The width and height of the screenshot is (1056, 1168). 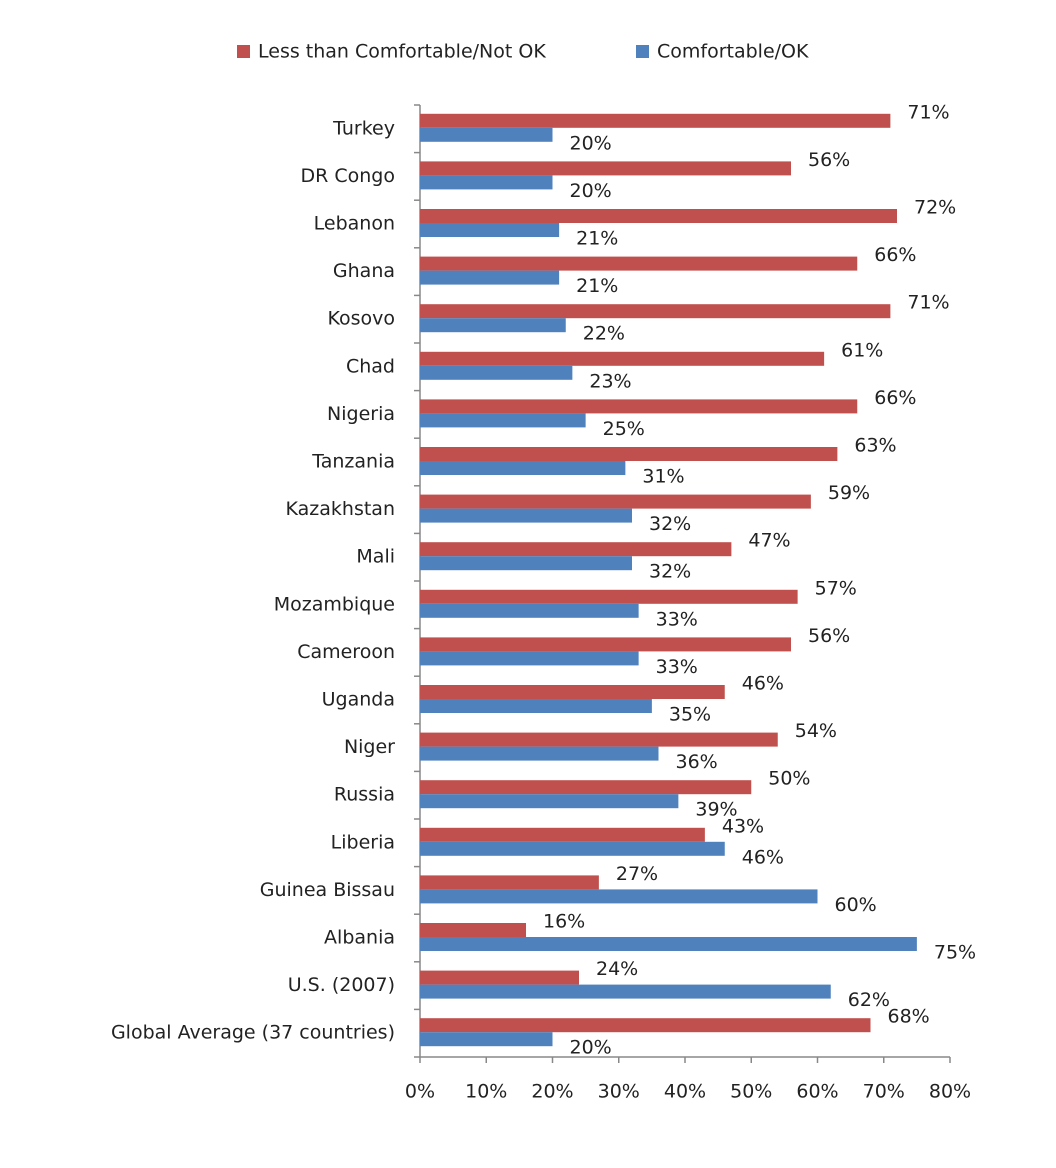 What do you see at coordinates (610, 381) in the screenshot?
I see `data-label: 23%` at bounding box center [610, 381].